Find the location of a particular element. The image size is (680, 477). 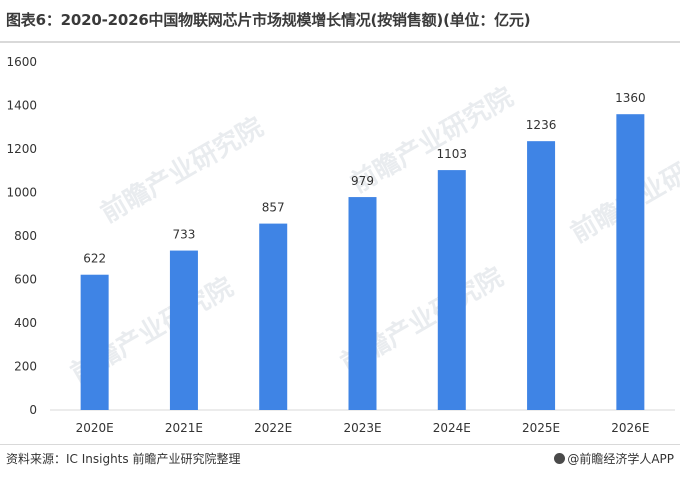

x-tick-label: 2026E is located at coordinates (630, 428).